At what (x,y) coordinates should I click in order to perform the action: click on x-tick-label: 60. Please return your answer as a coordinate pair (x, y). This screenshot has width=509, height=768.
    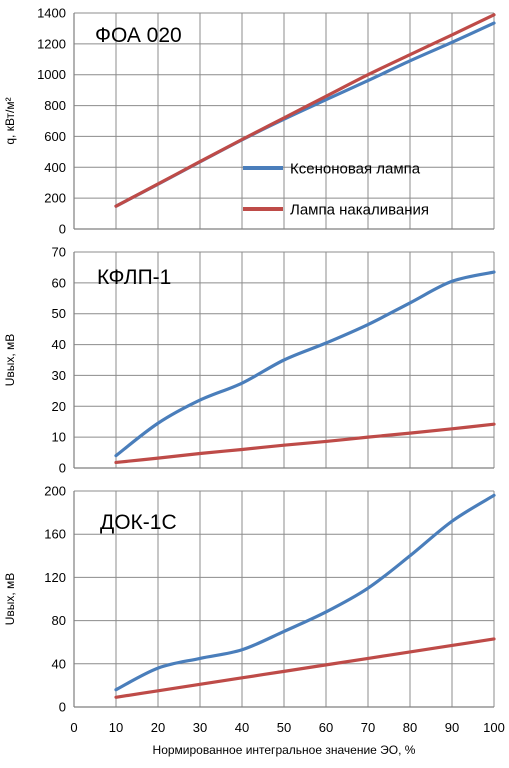
    Looking at the image, I should click on (326, 727).